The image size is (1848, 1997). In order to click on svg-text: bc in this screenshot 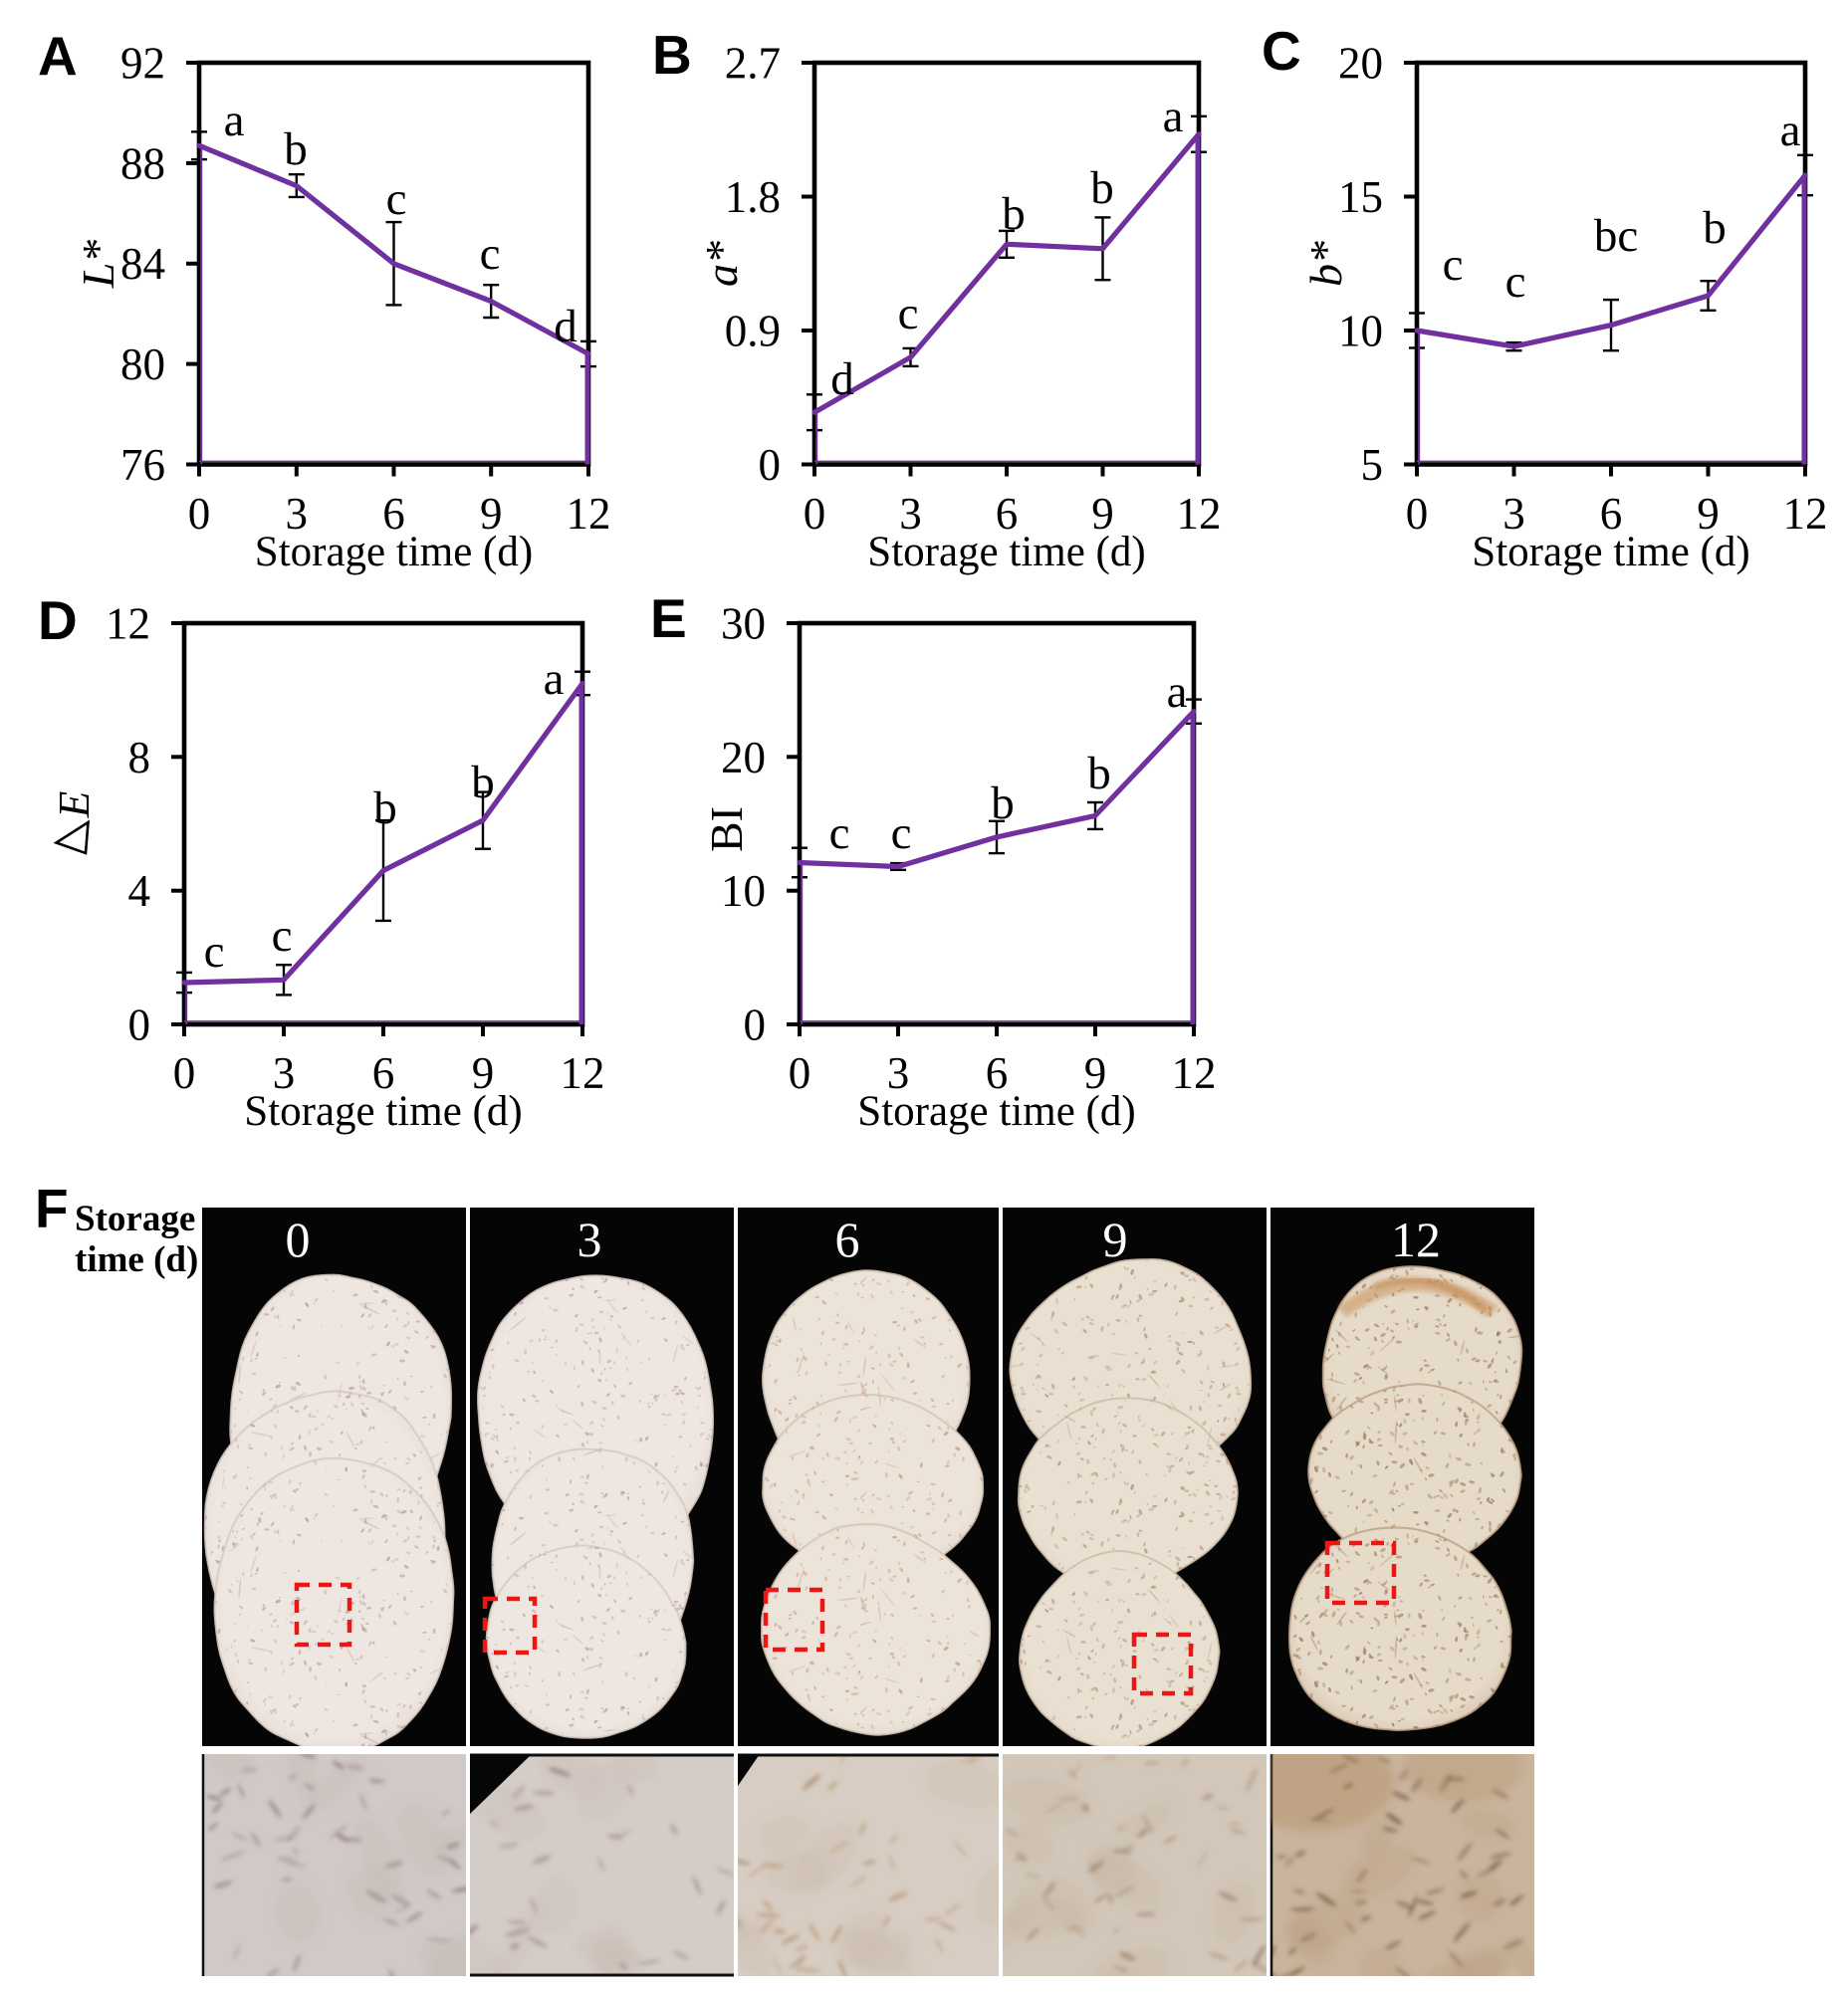, I will do `click(1616, 236)`.